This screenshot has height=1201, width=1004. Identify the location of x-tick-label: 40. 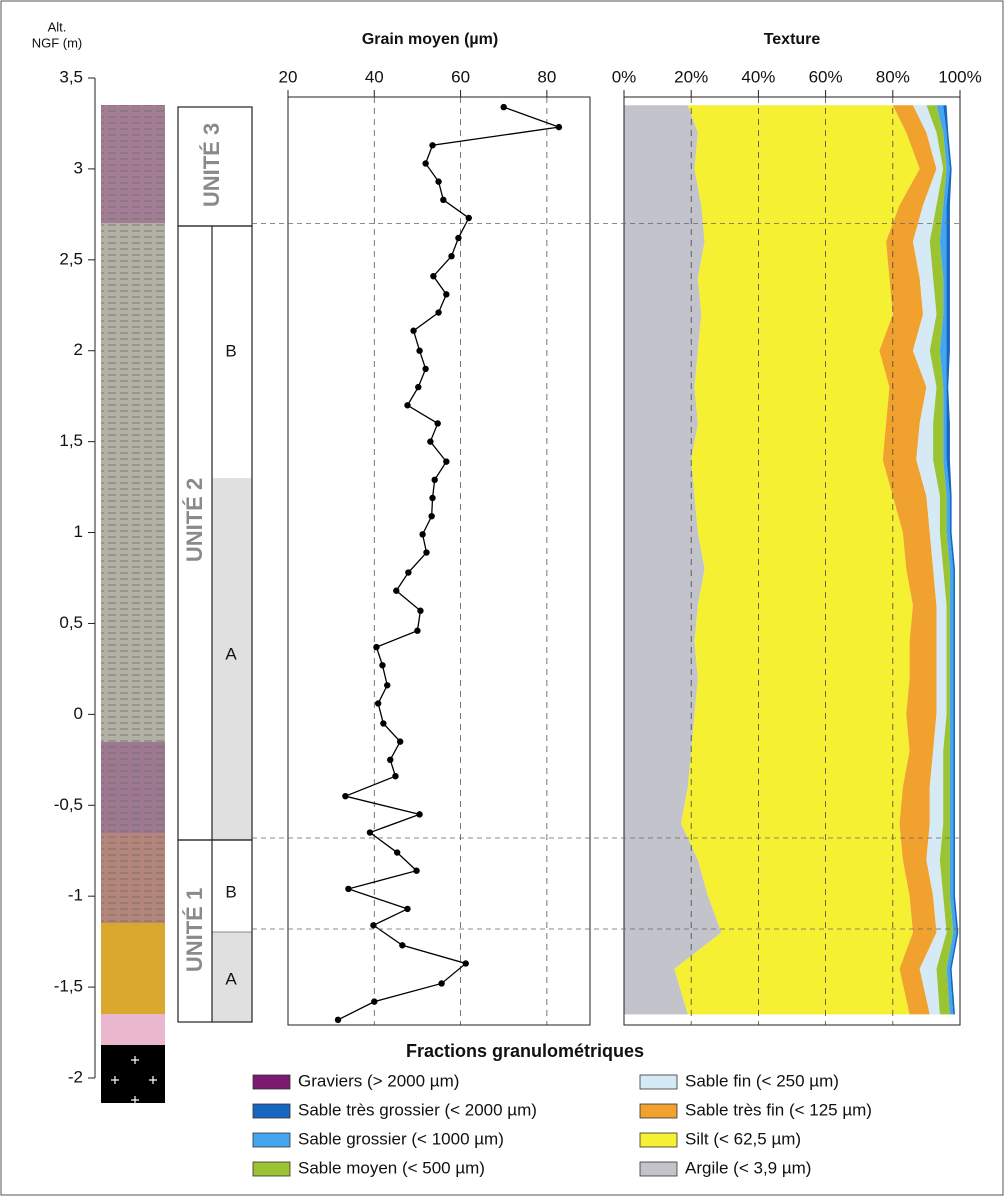
(374, 76).